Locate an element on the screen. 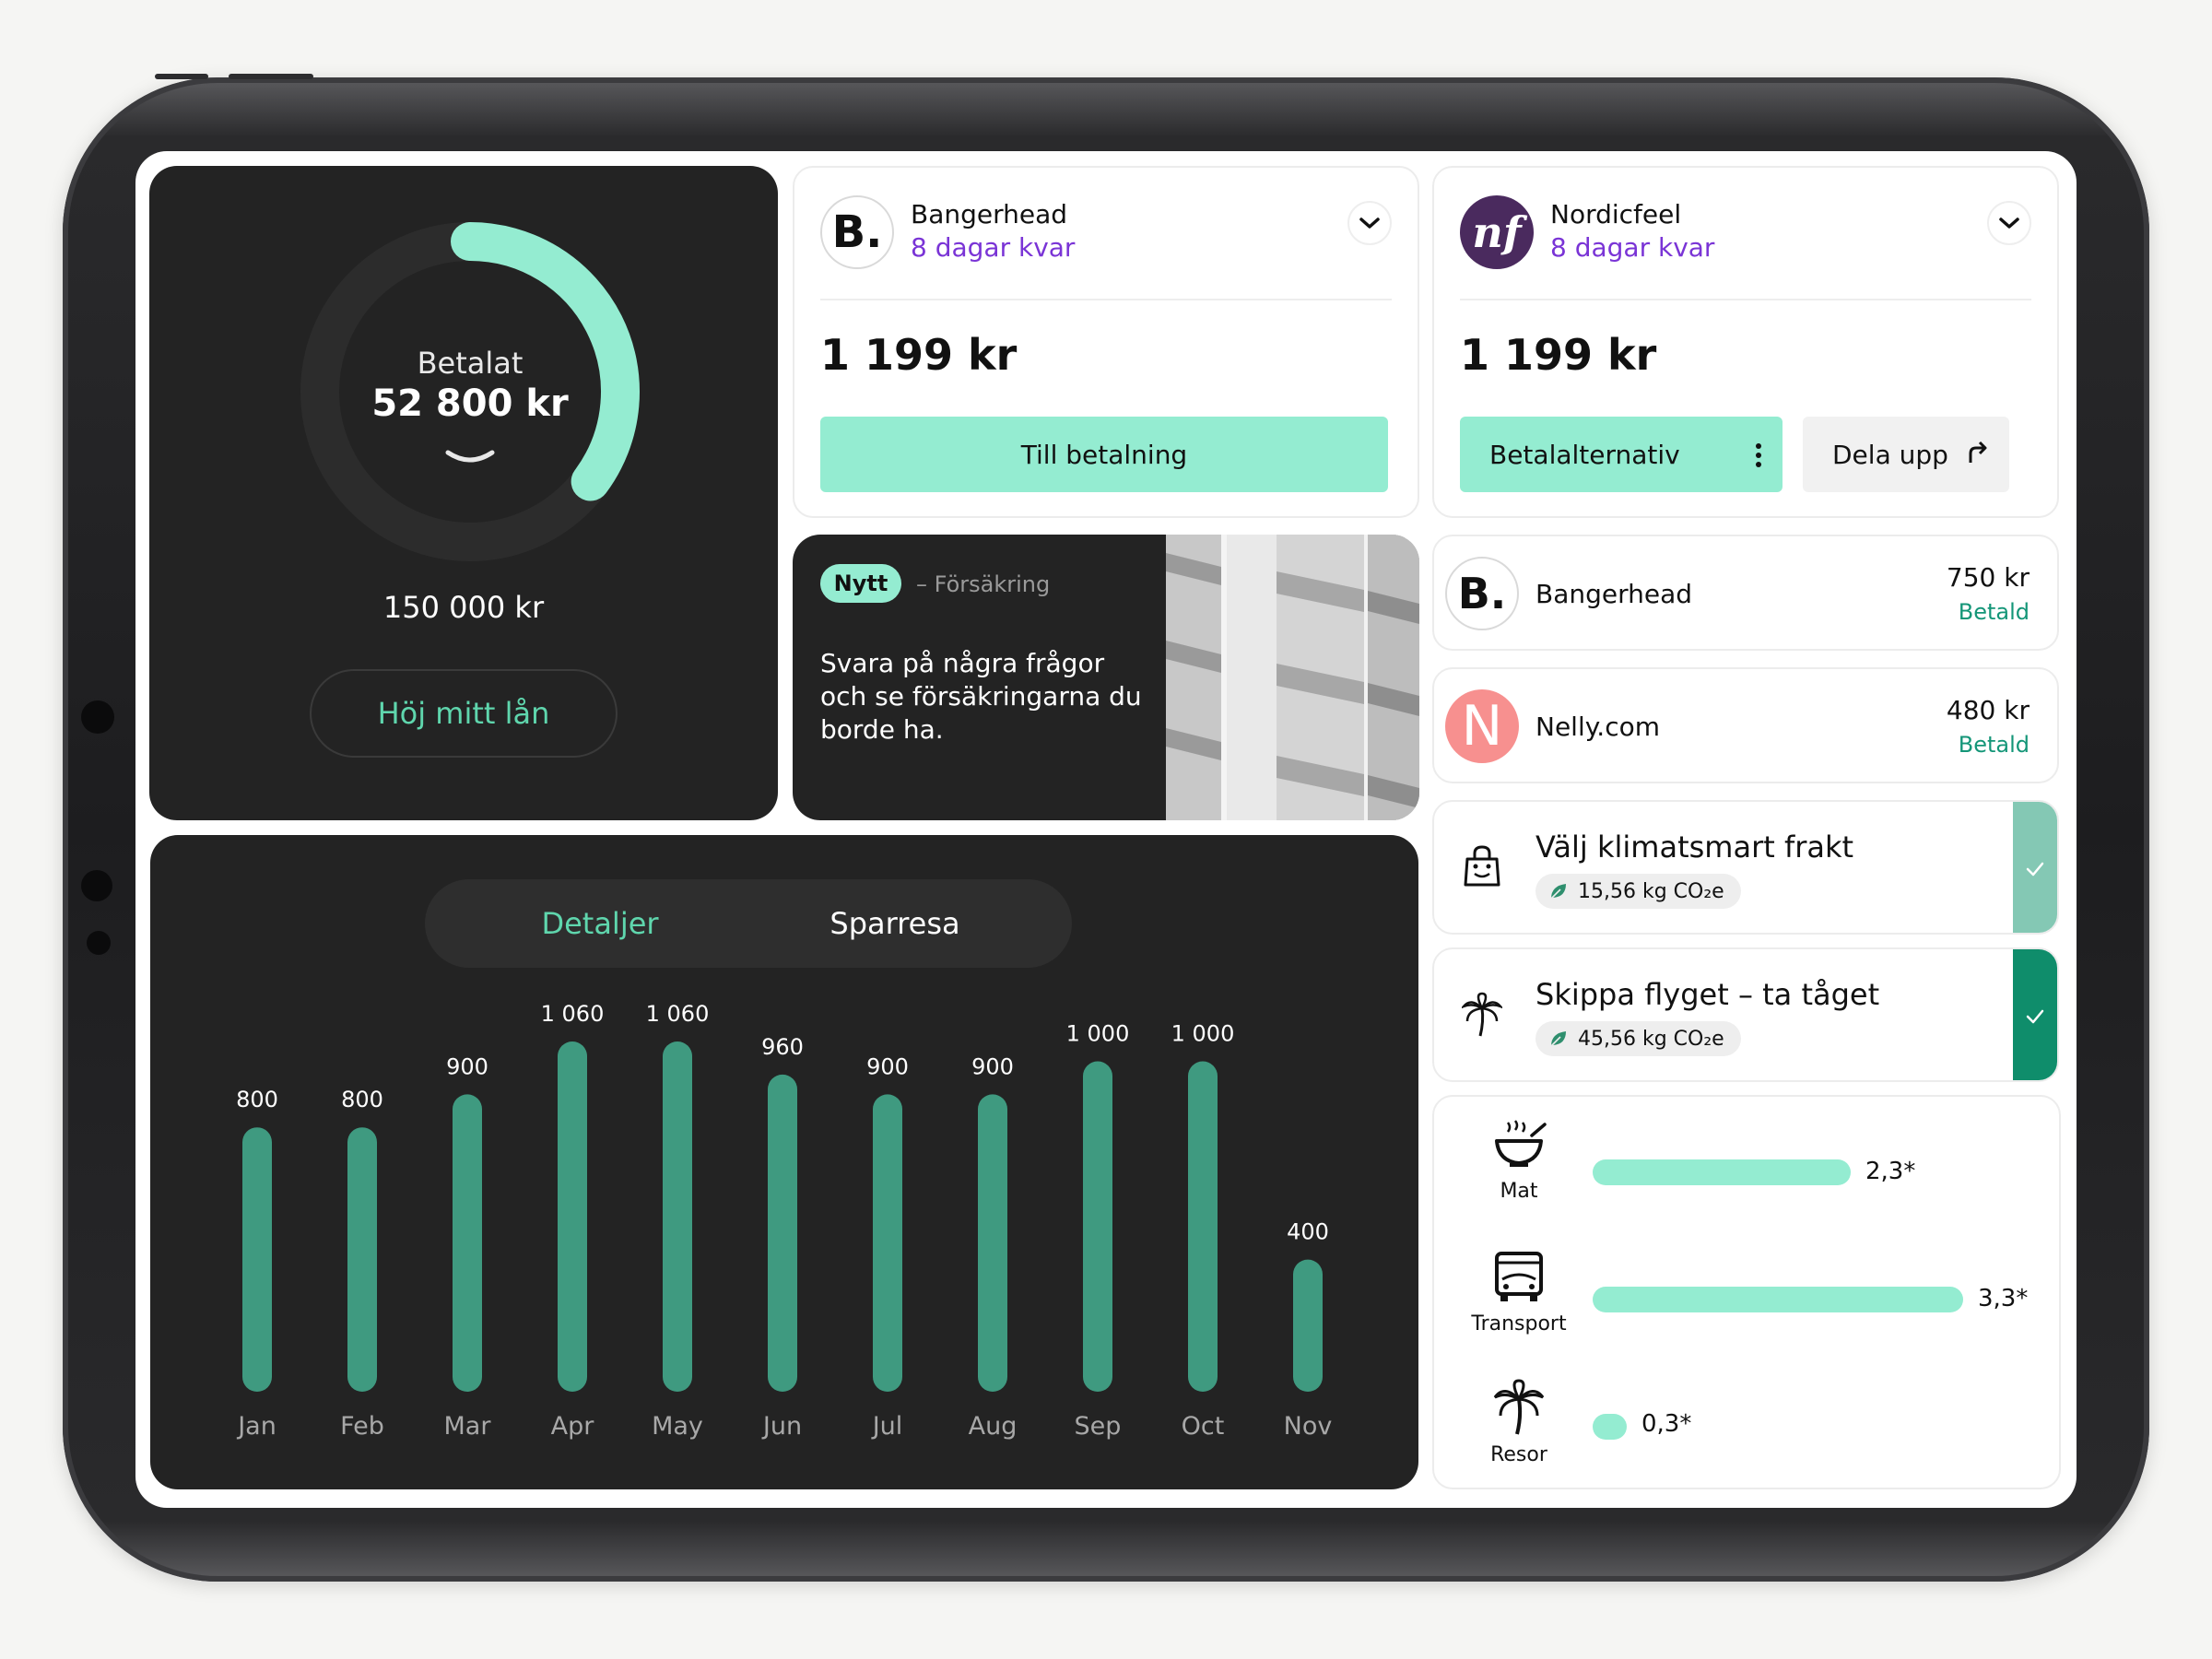 The height and width of the screenshot is (1659, 2212). bar-nov is located at coordinates (1308, 1325).